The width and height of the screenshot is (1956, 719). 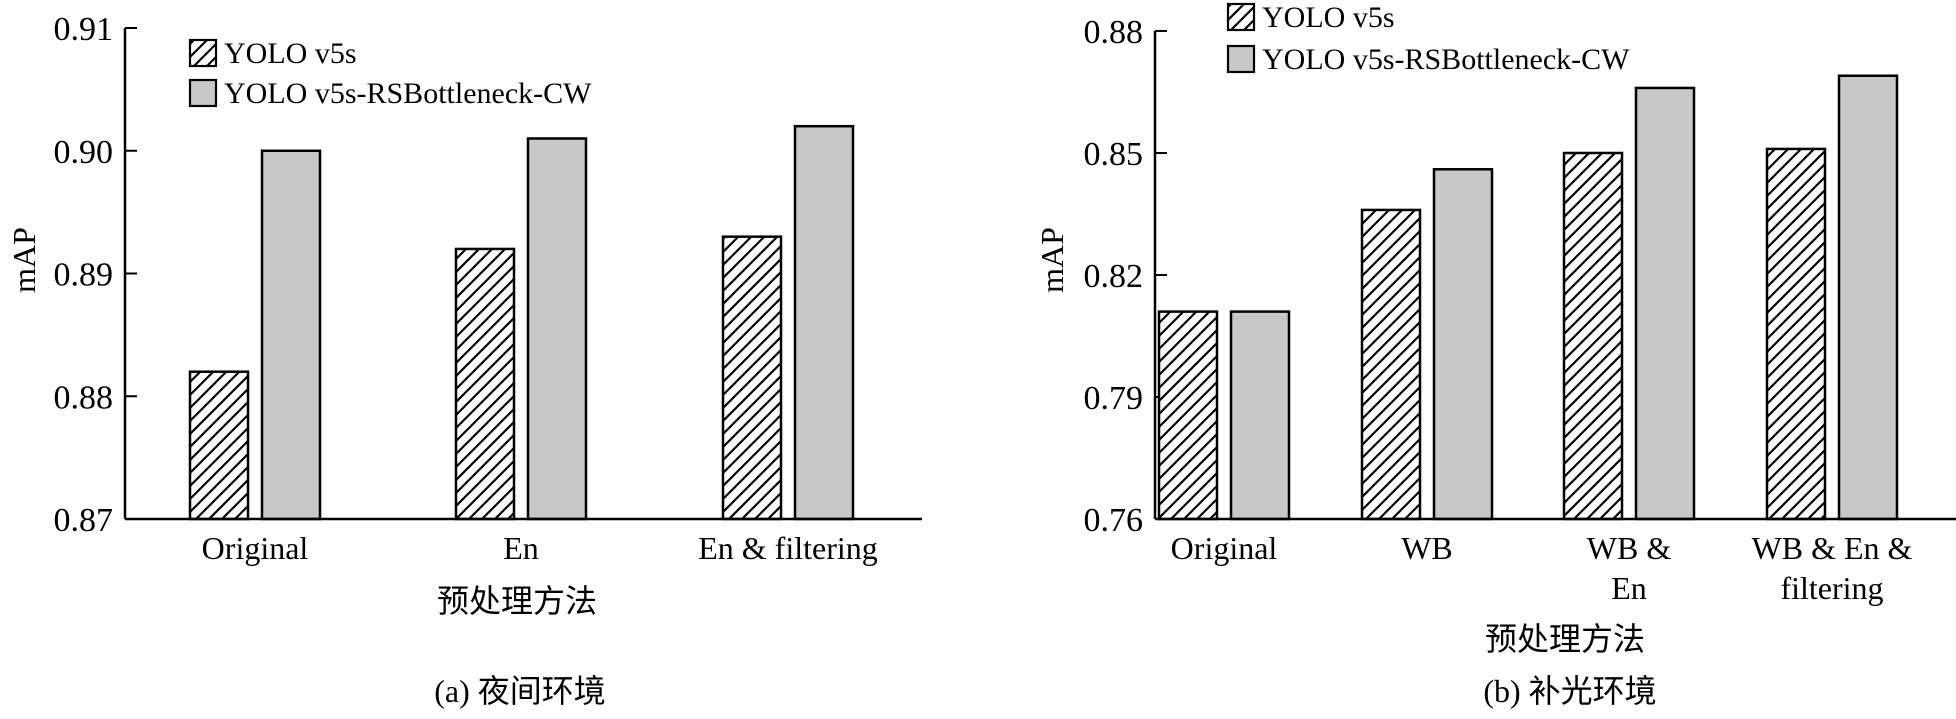 What do you see at coordinates (290, 53) in the screenshot?
I see `legend-a-label-0: YOLO v5s` at bounding box center [290, 53].